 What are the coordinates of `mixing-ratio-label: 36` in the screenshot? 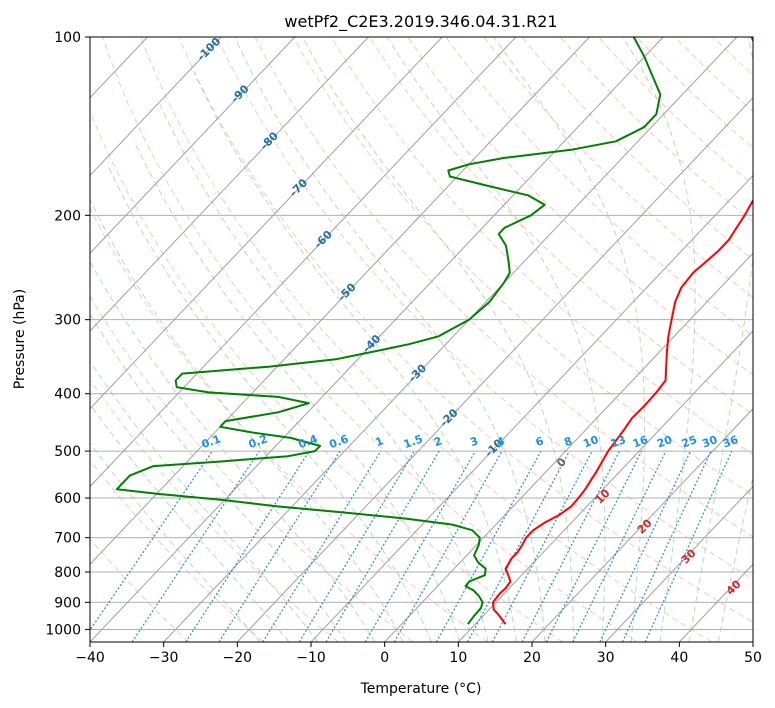 It's located at (730, 442).